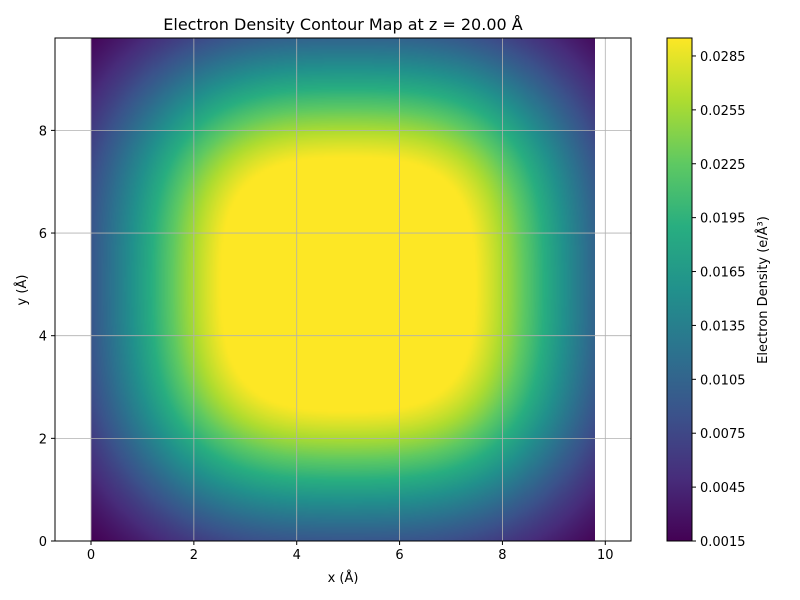  Describe the element at coordinates (399, 555) in the screenshot. I see `x-tick-label: 6` at that location.